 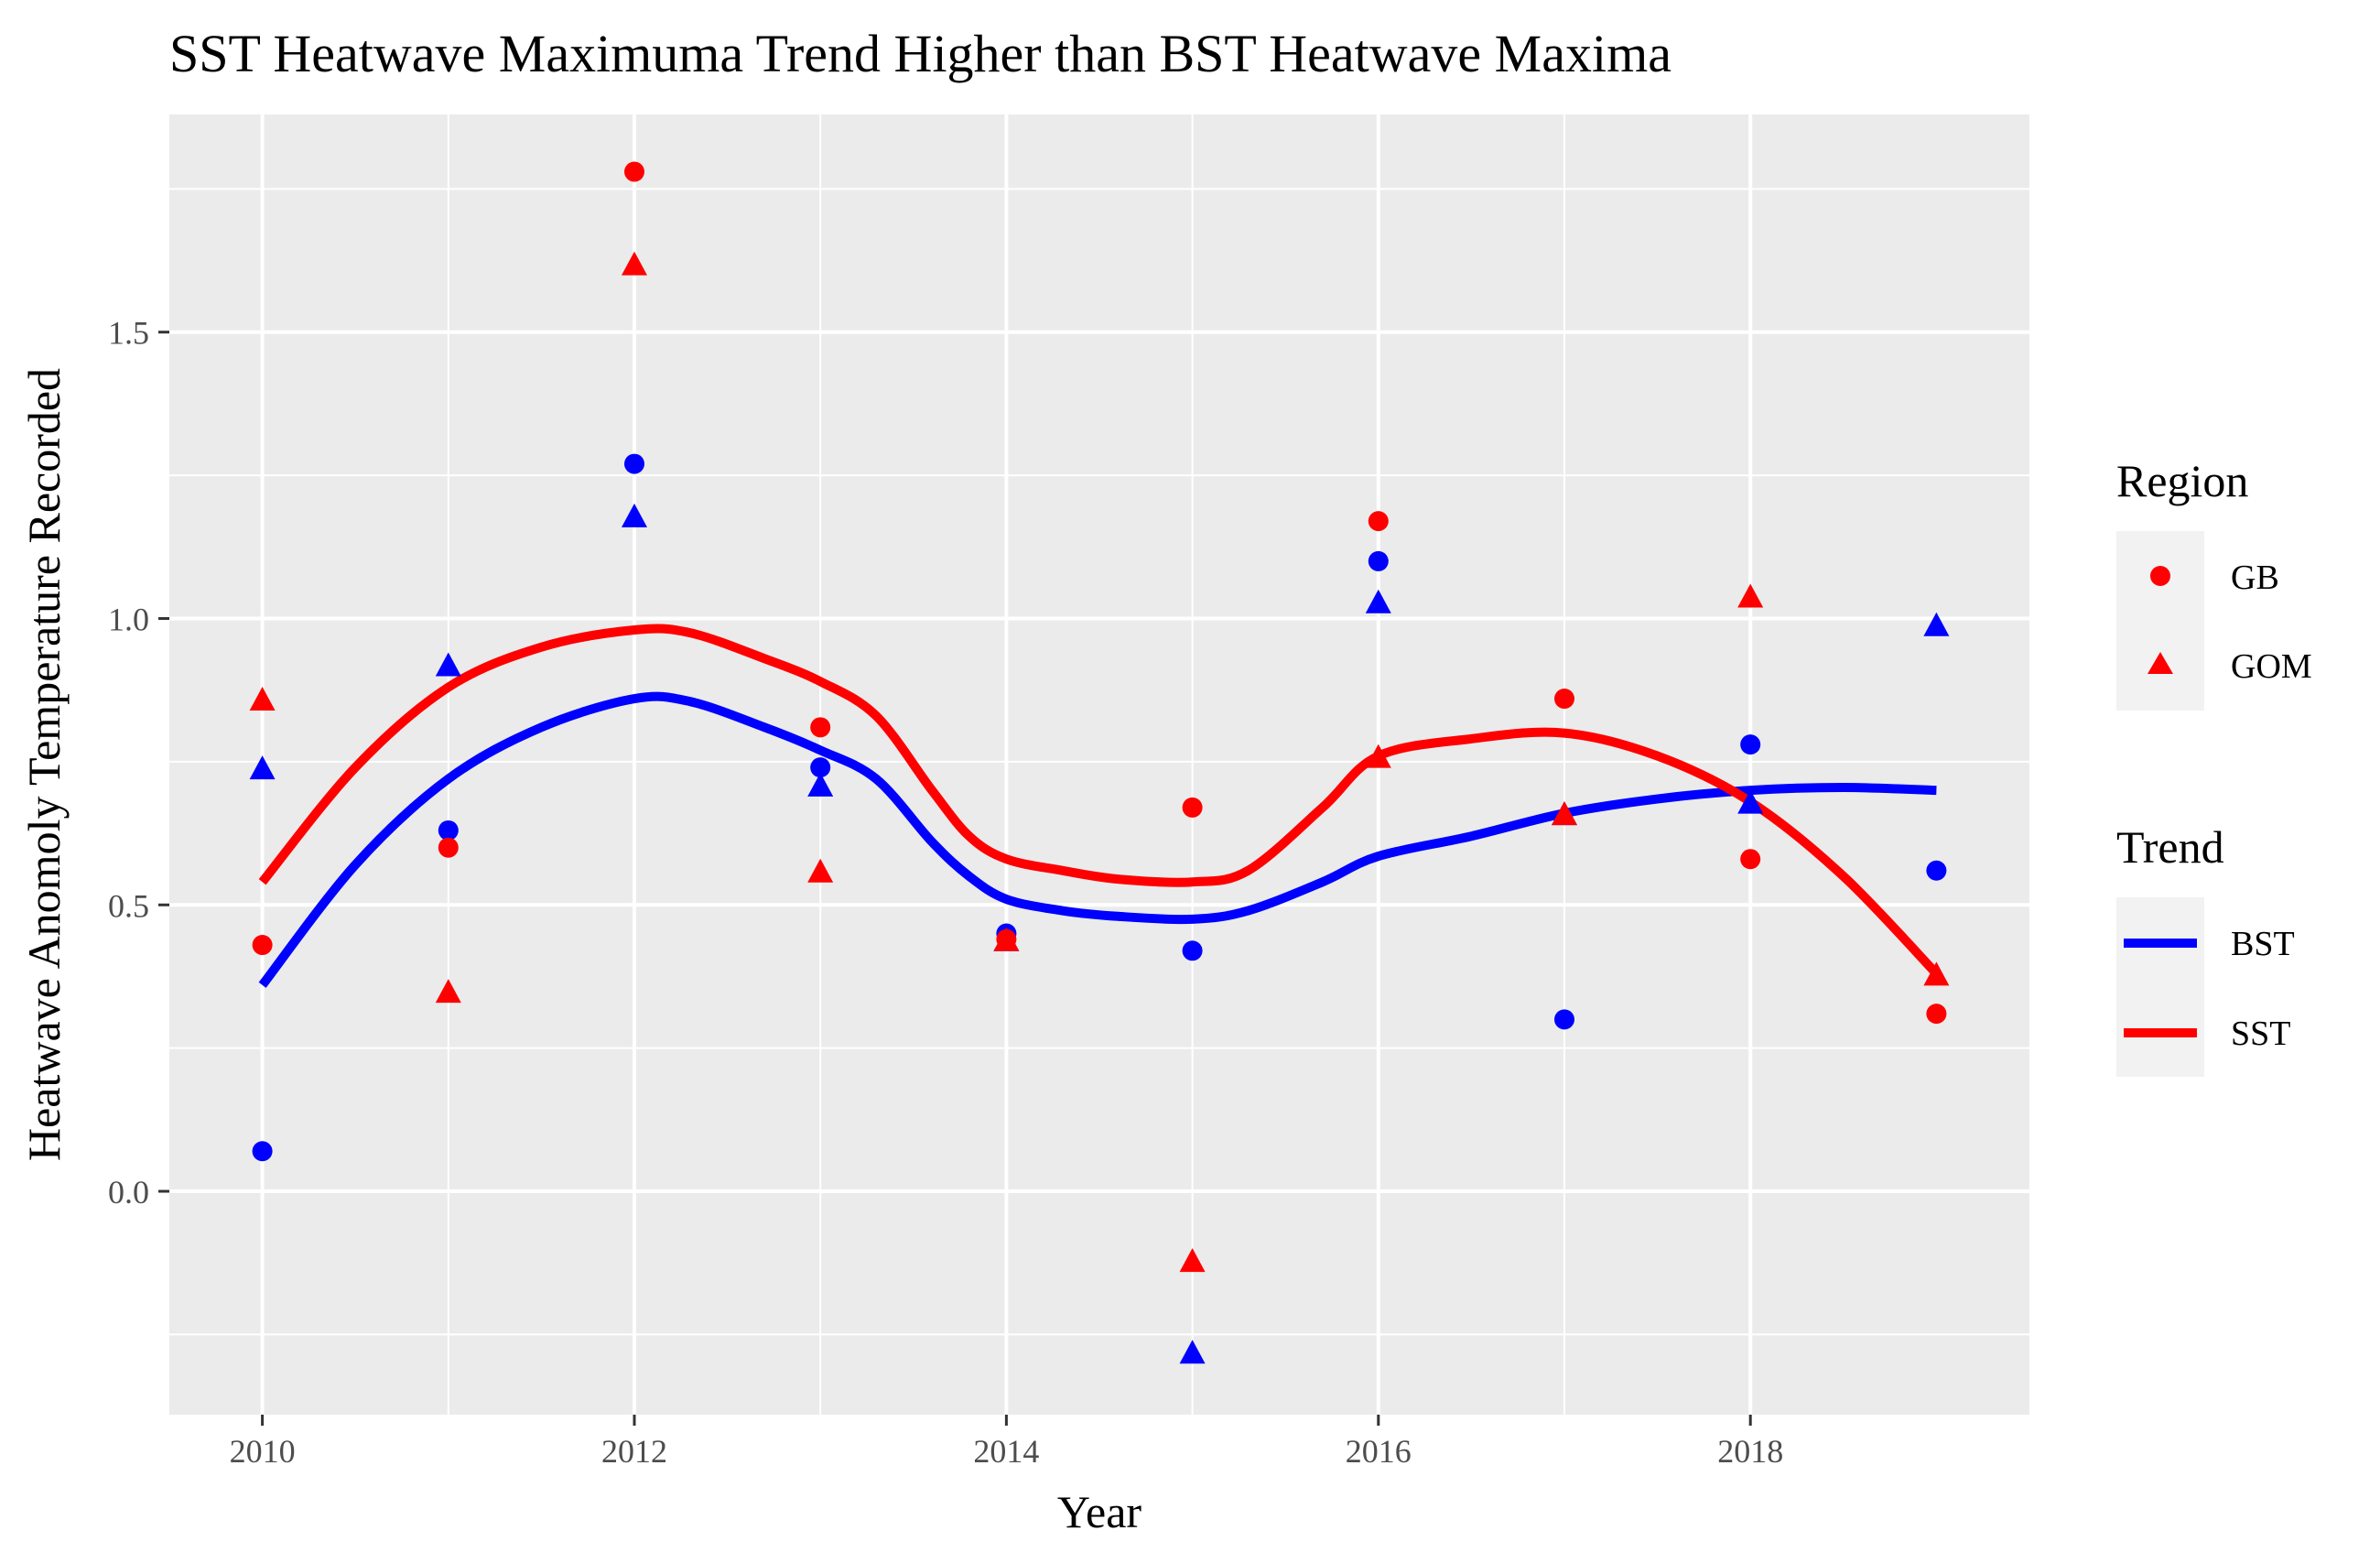 I want to click on legend-trend-keys-bg, so click(x=2160, y=987).